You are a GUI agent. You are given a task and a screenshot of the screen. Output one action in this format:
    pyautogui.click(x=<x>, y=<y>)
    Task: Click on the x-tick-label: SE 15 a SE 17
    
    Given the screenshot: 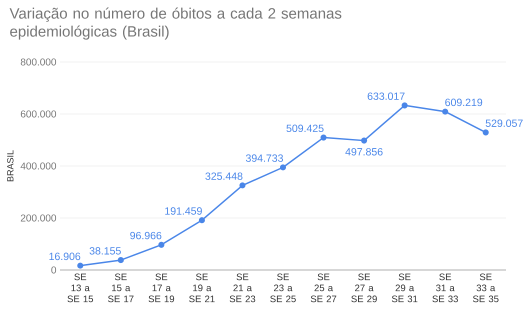 What is the action you would take?
    pyautogui.click(x=121, y=288)
    